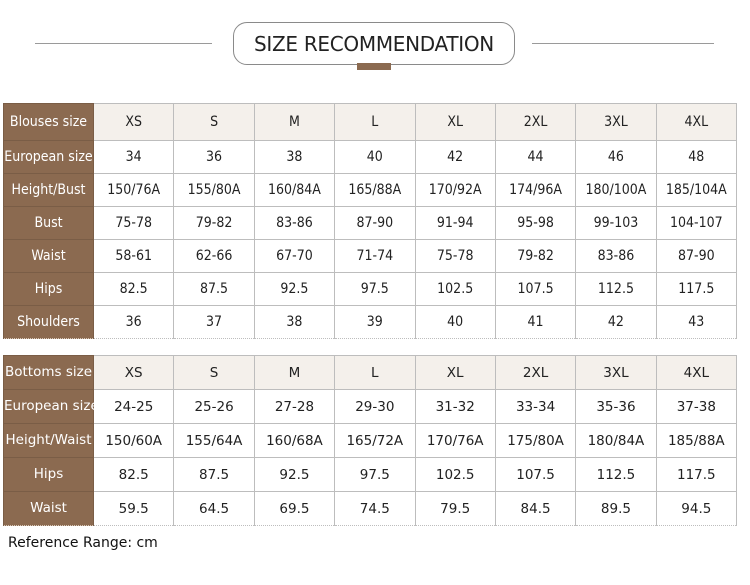 The width and height of the screenshot is (750, 585). What do you see at coordinates (48, 372) in the screenshot?
I see `row-label: Bottoms size` at bounding box center [48, 372].